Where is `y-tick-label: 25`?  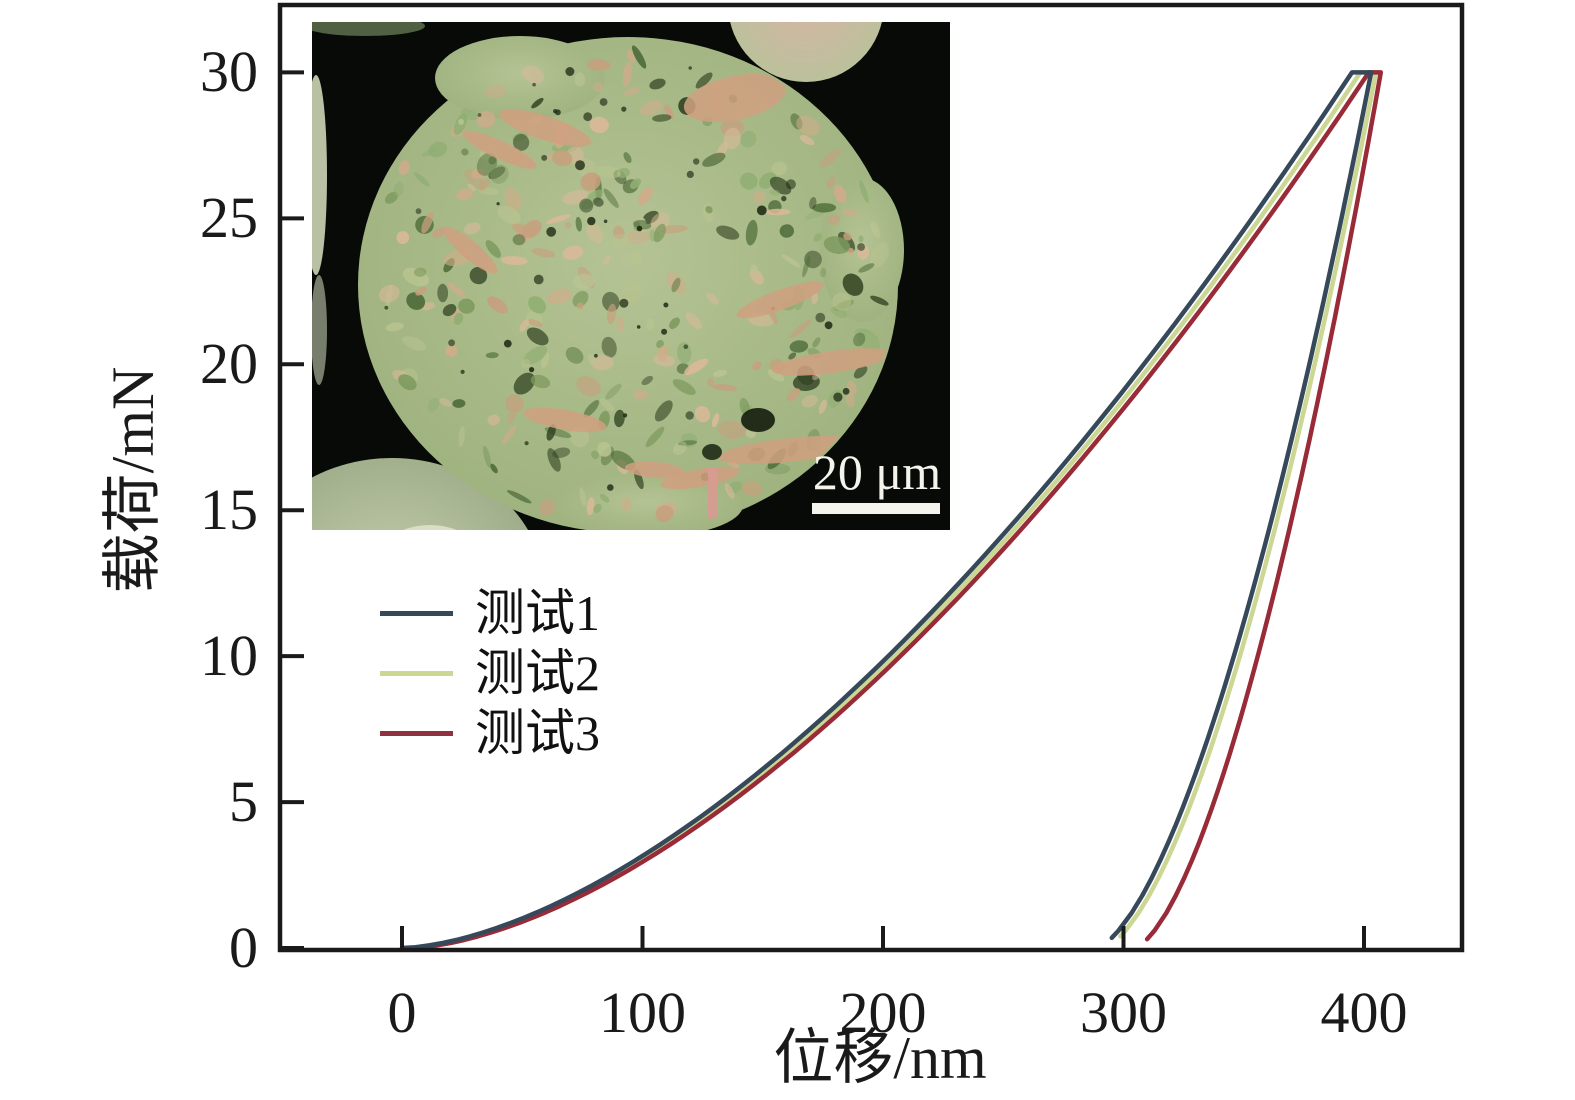
y-tick-label: 25 is located at coordinates (229, 218).